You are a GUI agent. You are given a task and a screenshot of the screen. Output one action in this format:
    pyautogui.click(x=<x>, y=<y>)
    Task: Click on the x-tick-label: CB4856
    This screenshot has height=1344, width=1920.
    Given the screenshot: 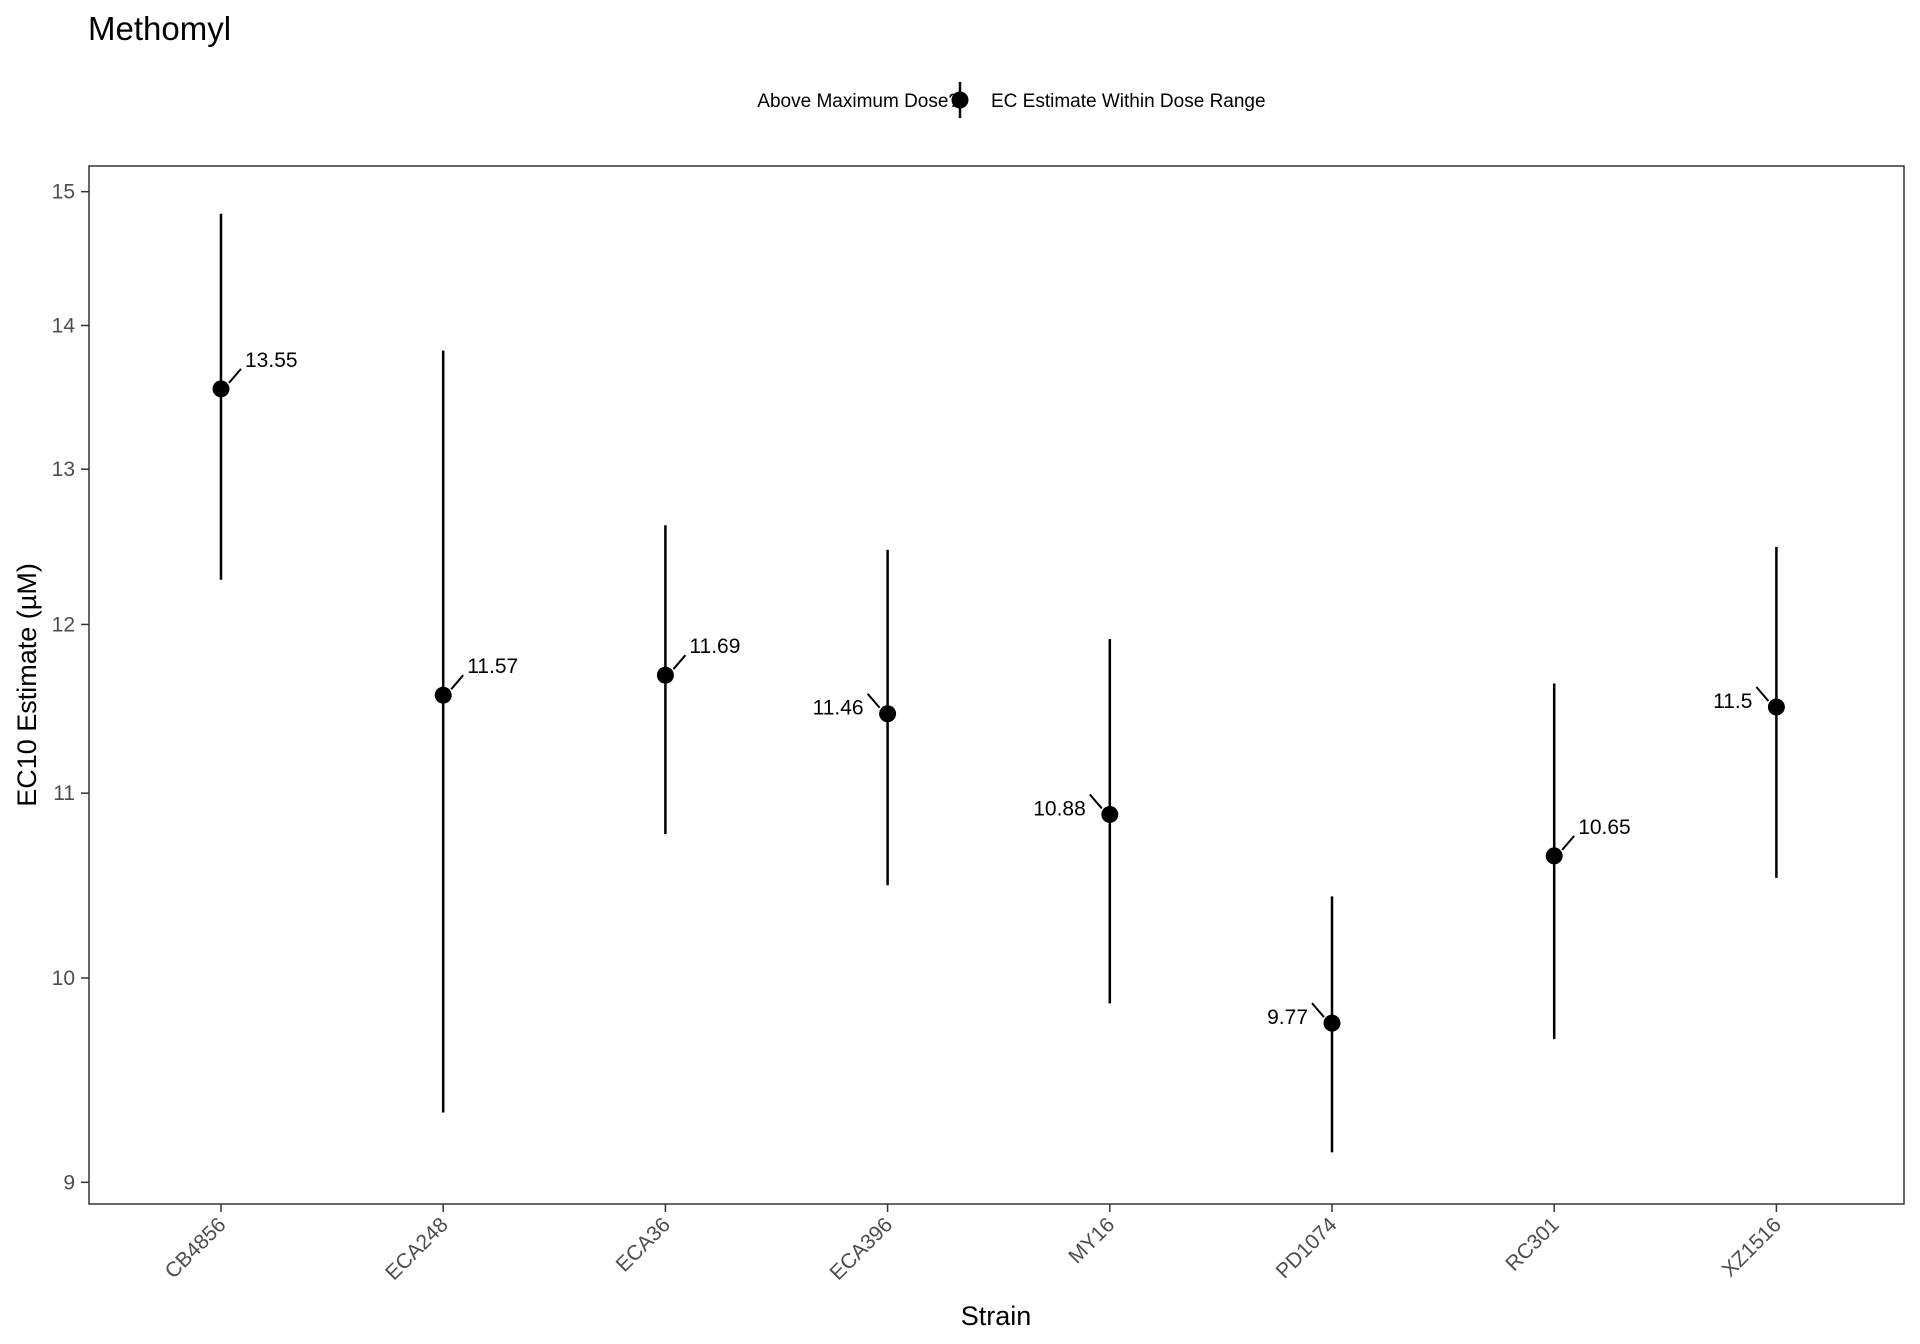 What is the action you would take?
    pyautogui.click(x=196, y=1248)
    